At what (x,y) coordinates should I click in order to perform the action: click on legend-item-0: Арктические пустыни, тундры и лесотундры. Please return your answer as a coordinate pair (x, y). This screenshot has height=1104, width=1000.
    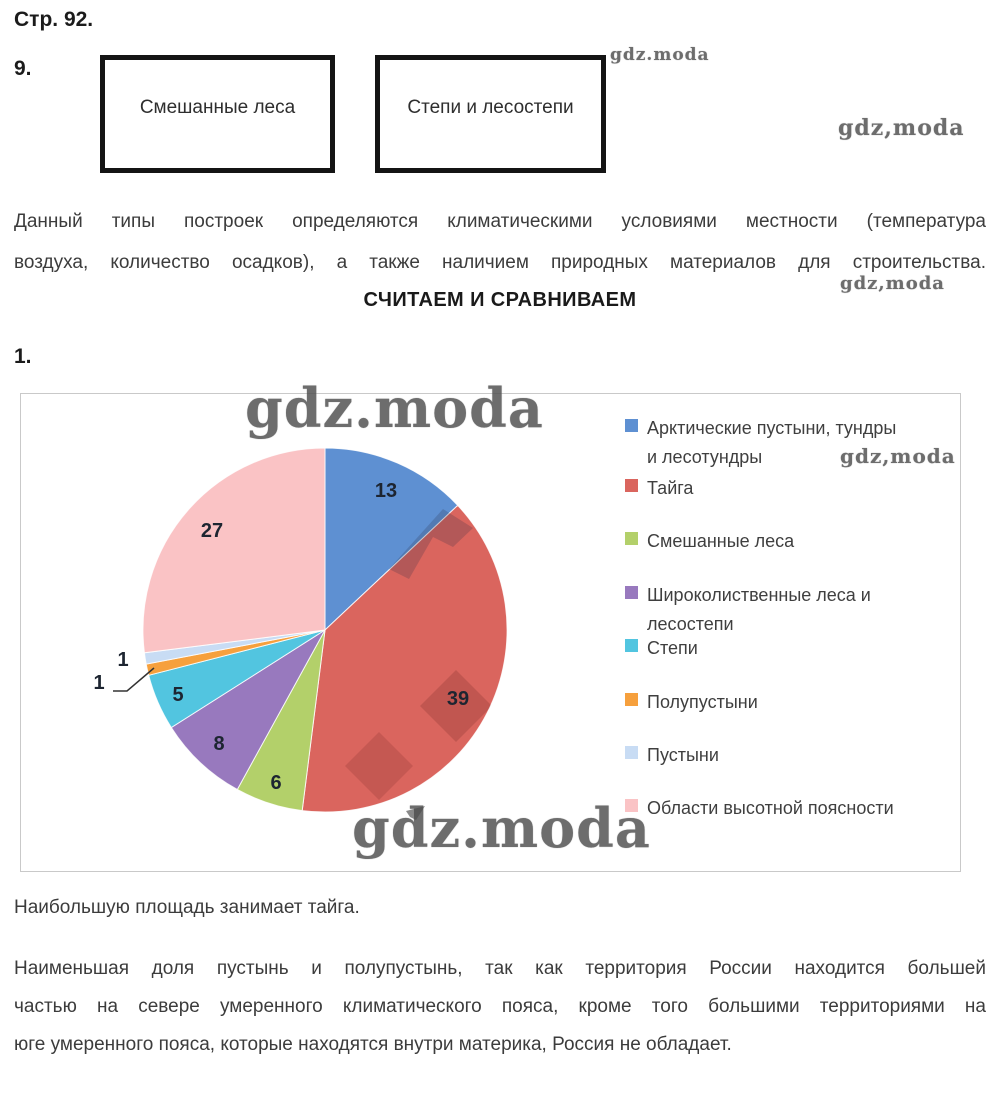
    Looking at the image, I should click on (760, 443).